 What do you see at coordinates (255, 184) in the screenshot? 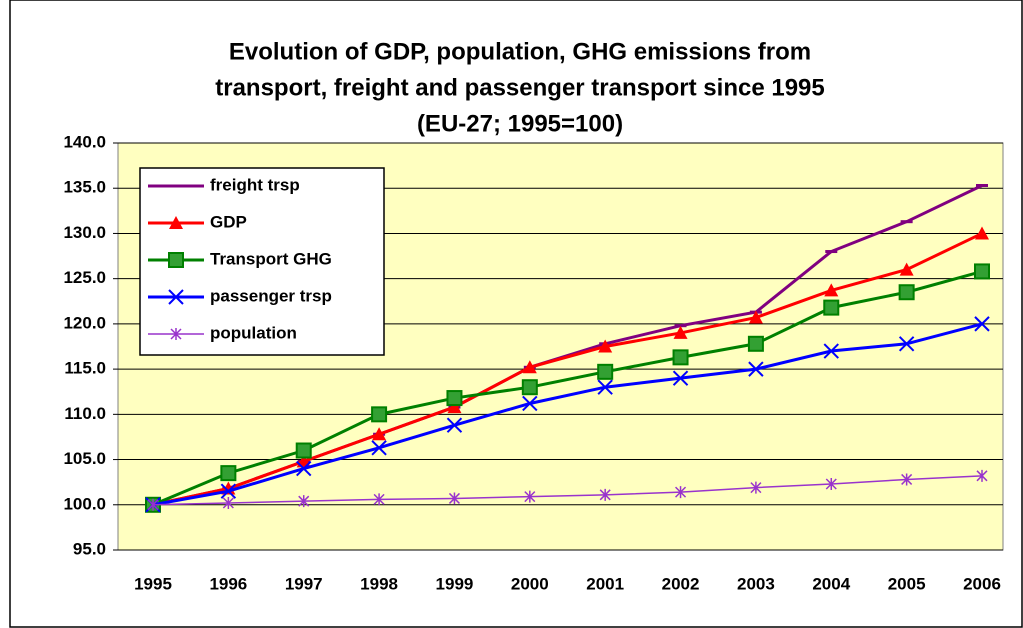
I see `legend-label: freight trsp` at bounding box center [255, 184].